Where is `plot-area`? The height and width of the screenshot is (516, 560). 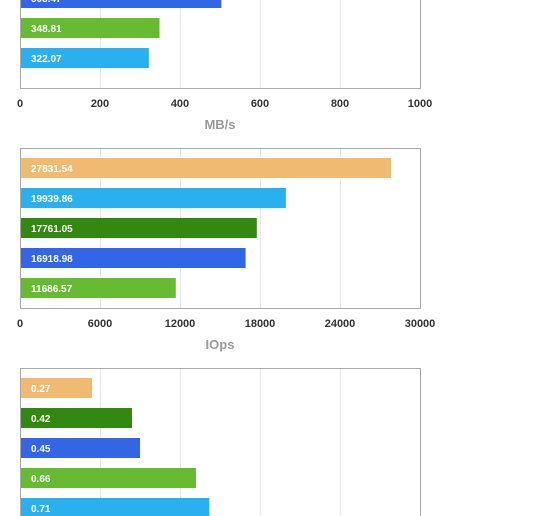
plot-area is located at coordinates (220, 44).